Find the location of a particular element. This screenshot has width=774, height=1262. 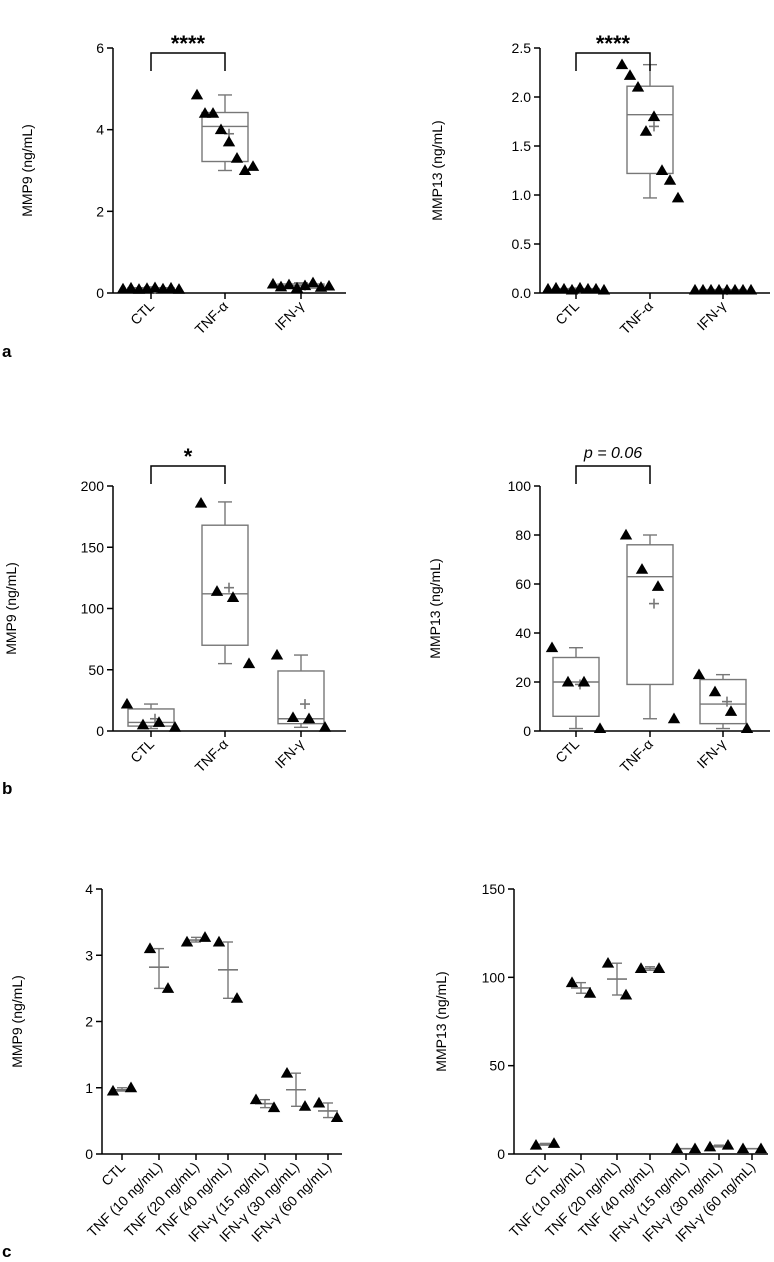

y-axis-label: MMP9 (ng/mL) is located at coordinates (27, 170).